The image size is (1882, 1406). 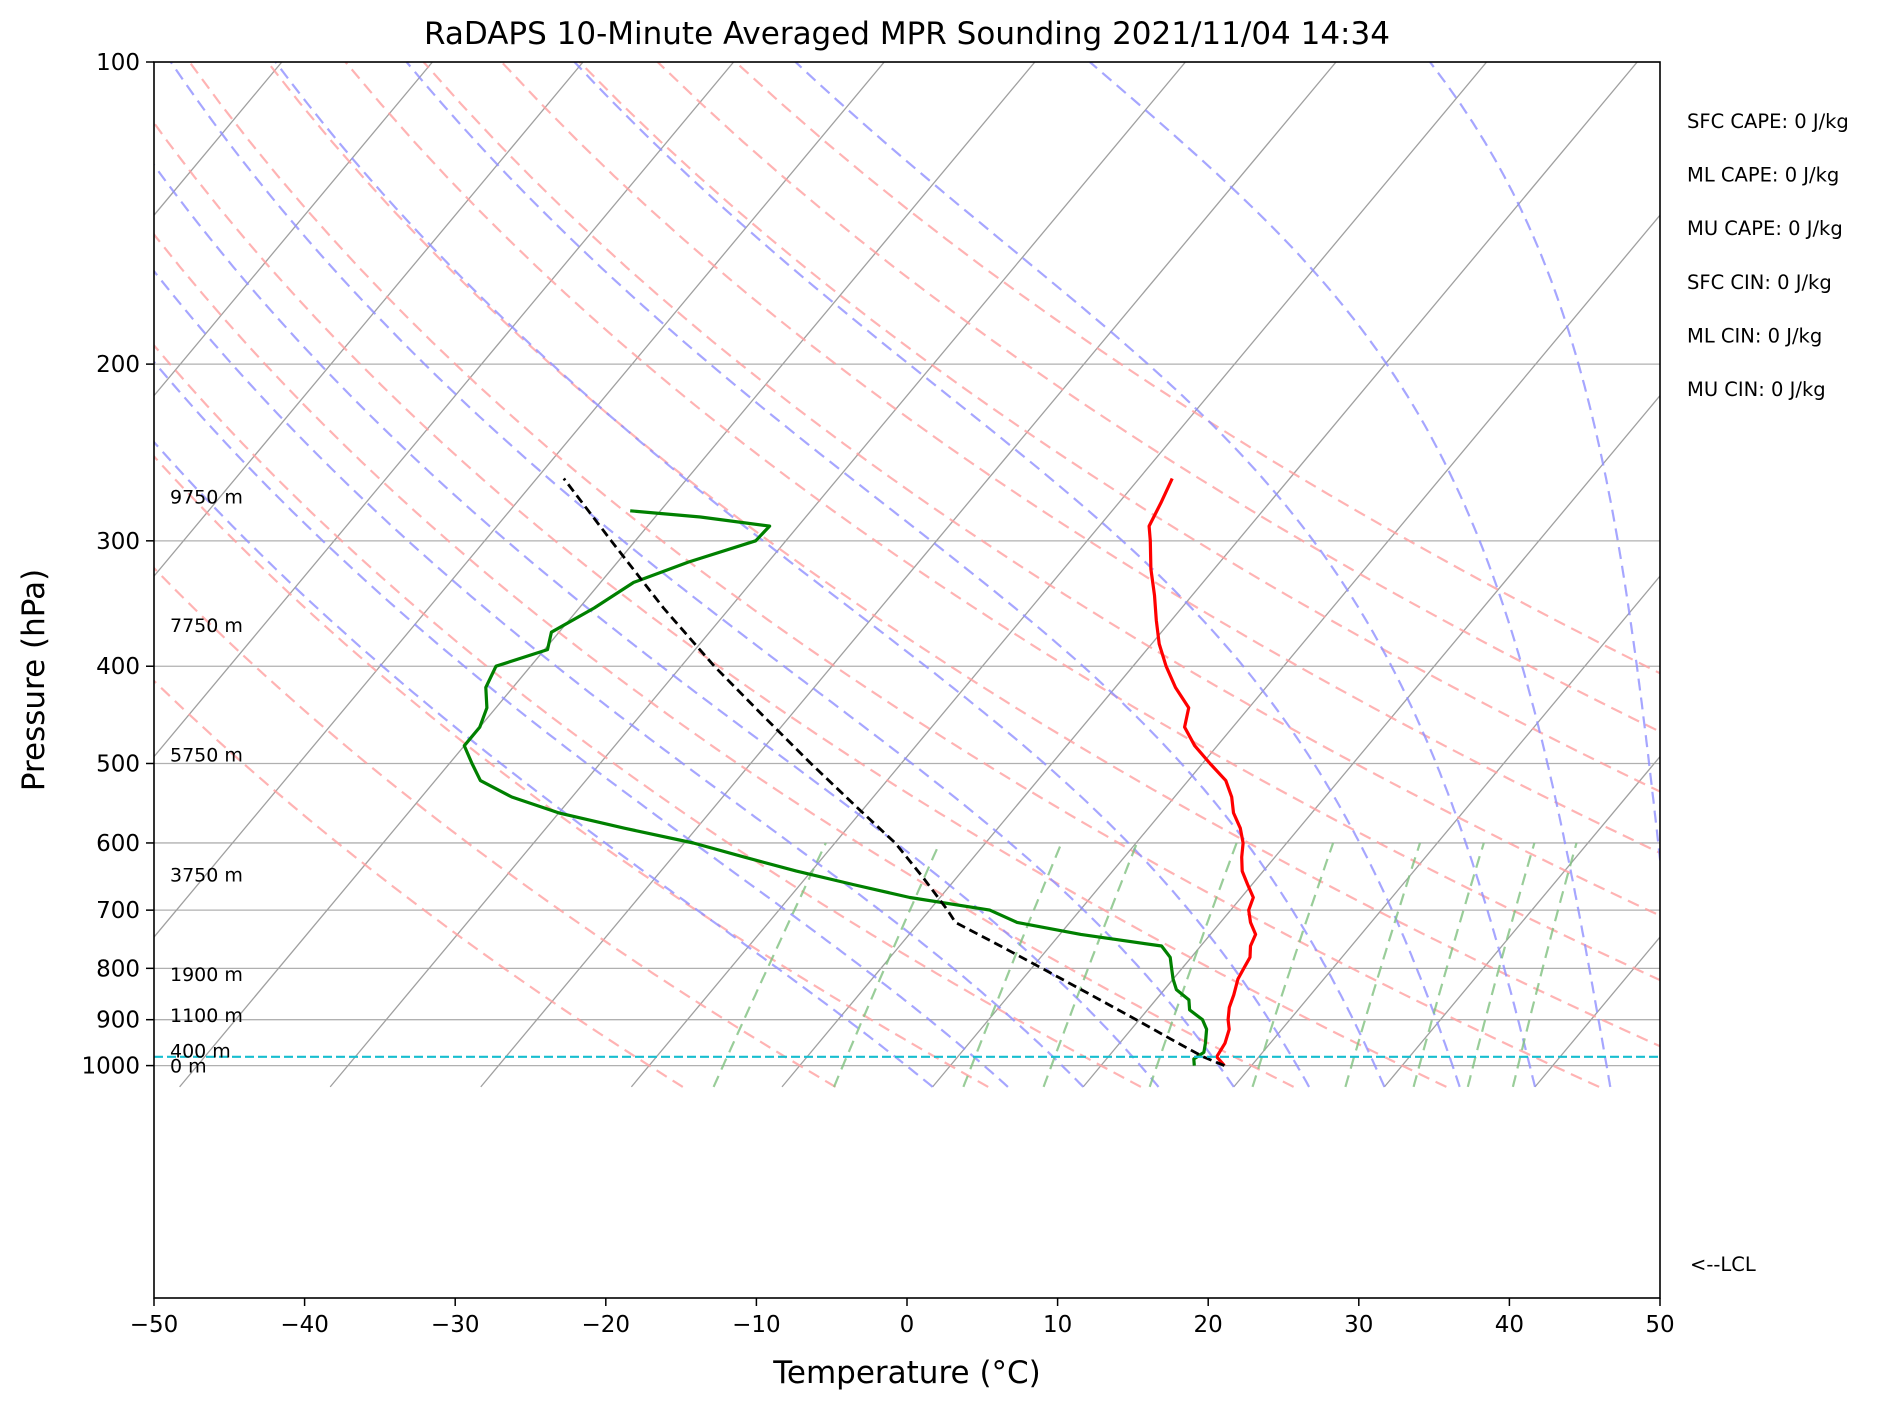 I want to click on y-tick-label: 400, so click(x=118, y=667).